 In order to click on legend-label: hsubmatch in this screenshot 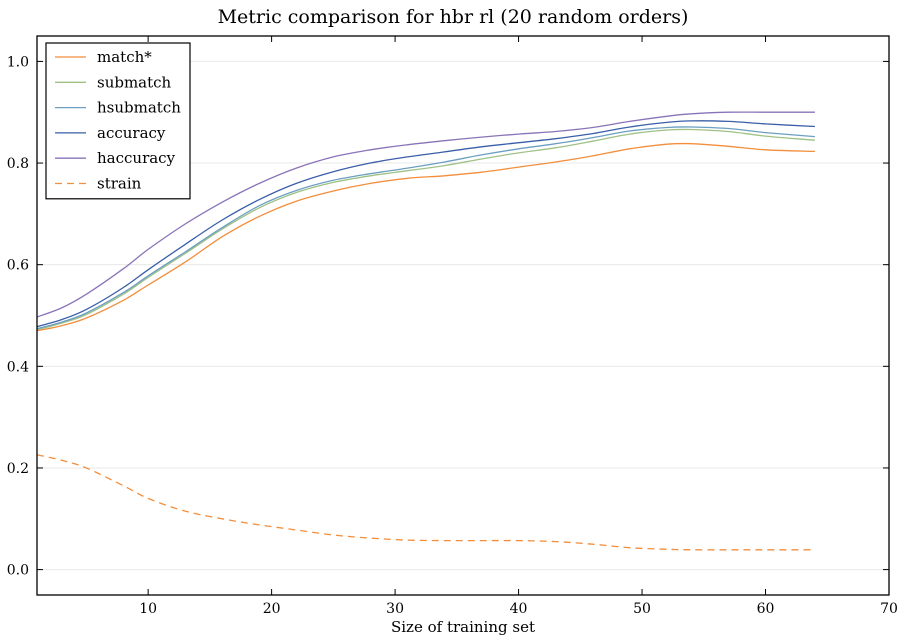, I will do `click(139, 108)`.